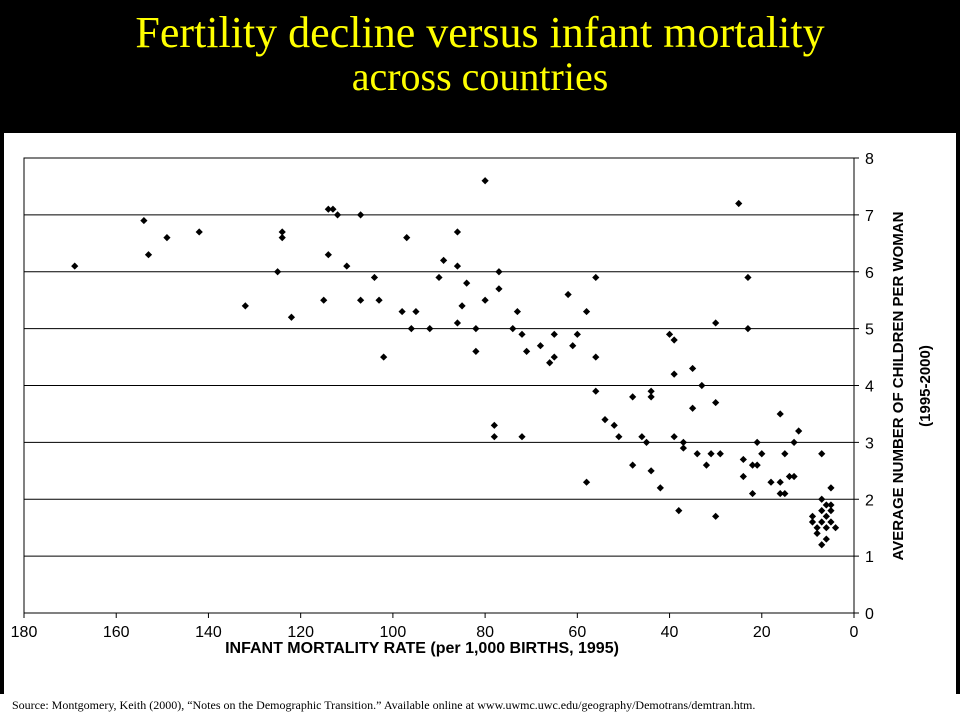 Image resolution: width=960 pixels, height=720 pixels. I want to click on y-tick-label: 2, so click(869, 500).